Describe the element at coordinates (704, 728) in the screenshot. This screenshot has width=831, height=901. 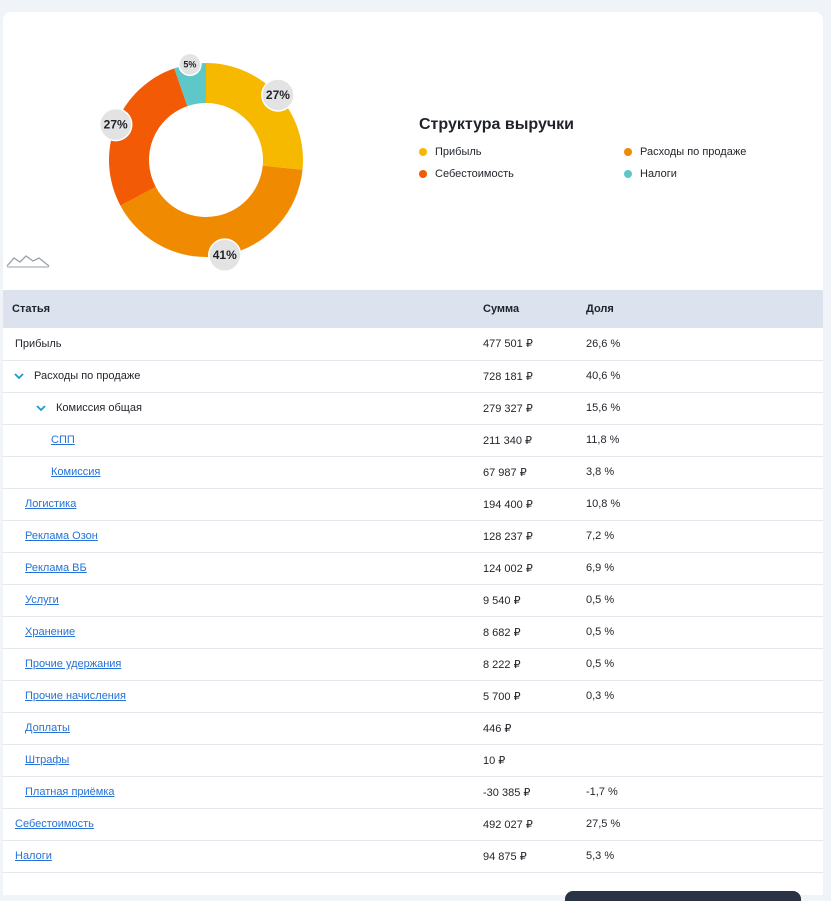
I see `cell-share` at that location.